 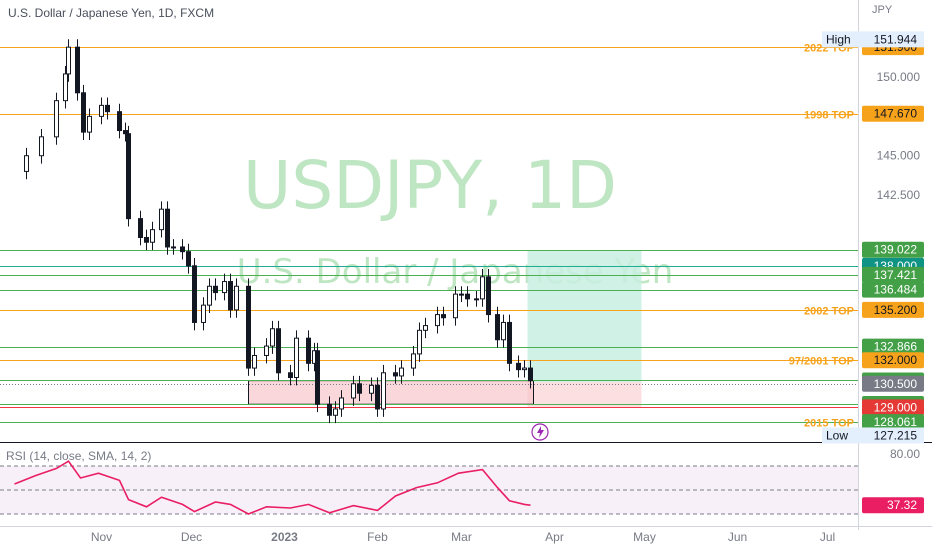 I want to click on price-tick-label: 145.000, so click(x=899, y=156).